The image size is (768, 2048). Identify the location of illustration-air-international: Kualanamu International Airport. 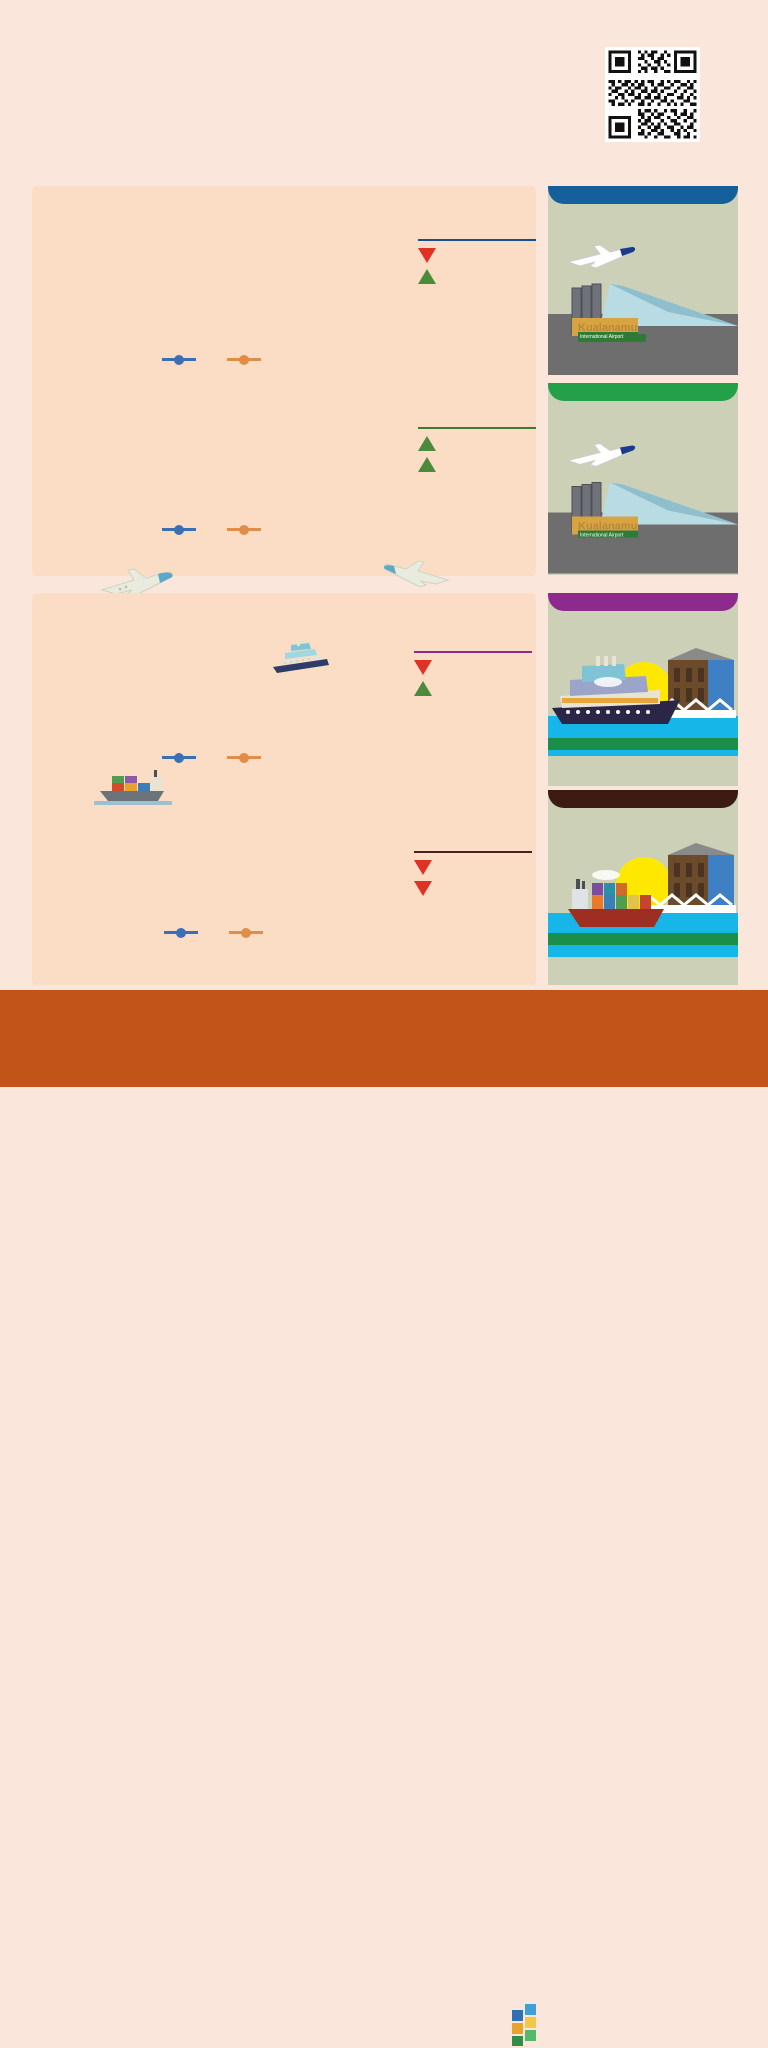
(643, 479).